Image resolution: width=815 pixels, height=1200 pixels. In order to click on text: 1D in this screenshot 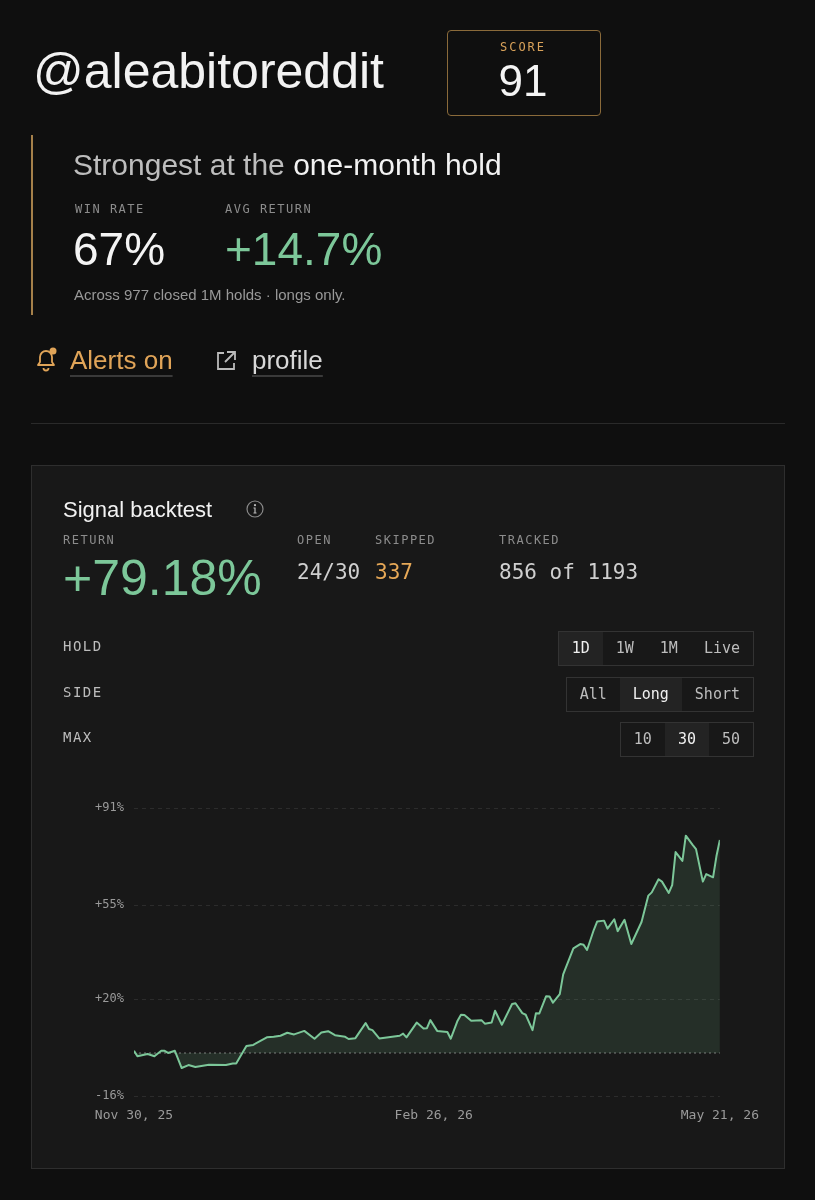, I will do `click(580, 648)`.